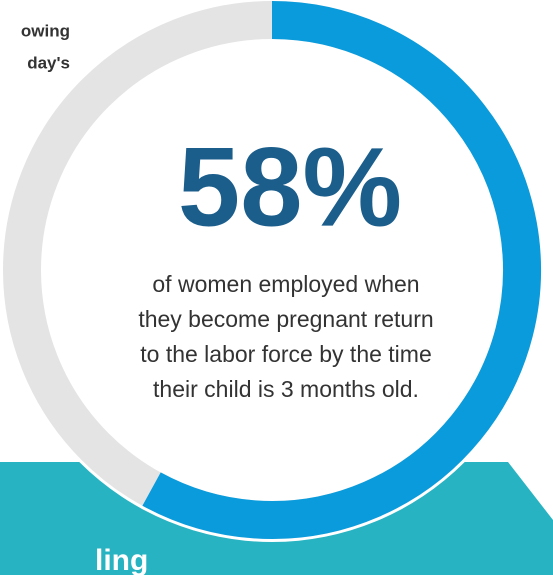 Image resolution: width=553 pixels, height=575 pixels. Describe the element at coordinates (285, 319) in the screenshot. I see `description-line: they become pregnant return` at that location.